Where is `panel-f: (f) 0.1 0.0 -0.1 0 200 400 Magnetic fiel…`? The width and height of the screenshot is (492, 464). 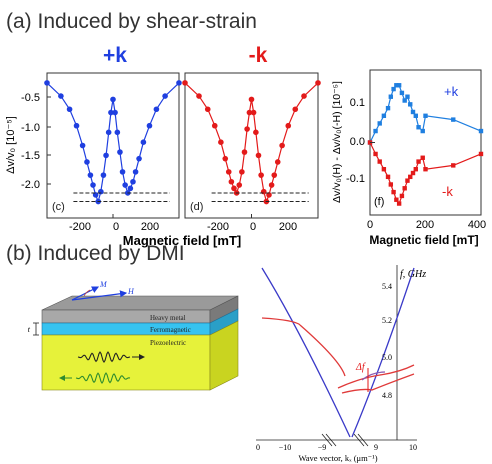 panel-f: (f) 0.1 0.0 -0.1 0 200 400 Magnetic fiel… is located at coordinates (408, 158).